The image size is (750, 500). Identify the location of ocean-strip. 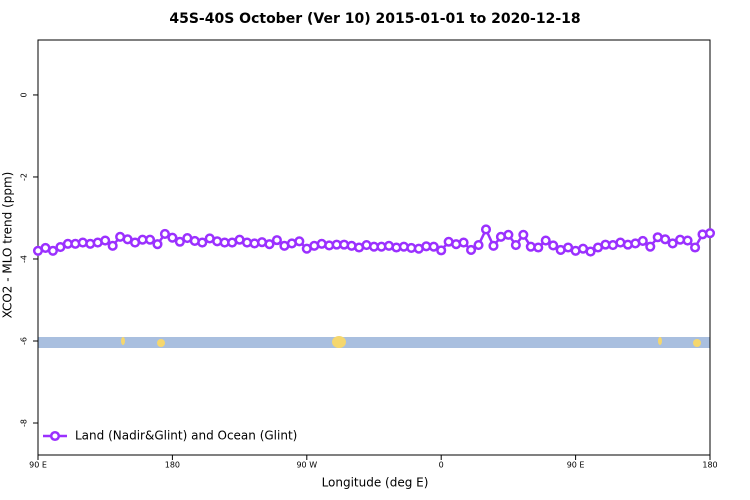
(374, 342).